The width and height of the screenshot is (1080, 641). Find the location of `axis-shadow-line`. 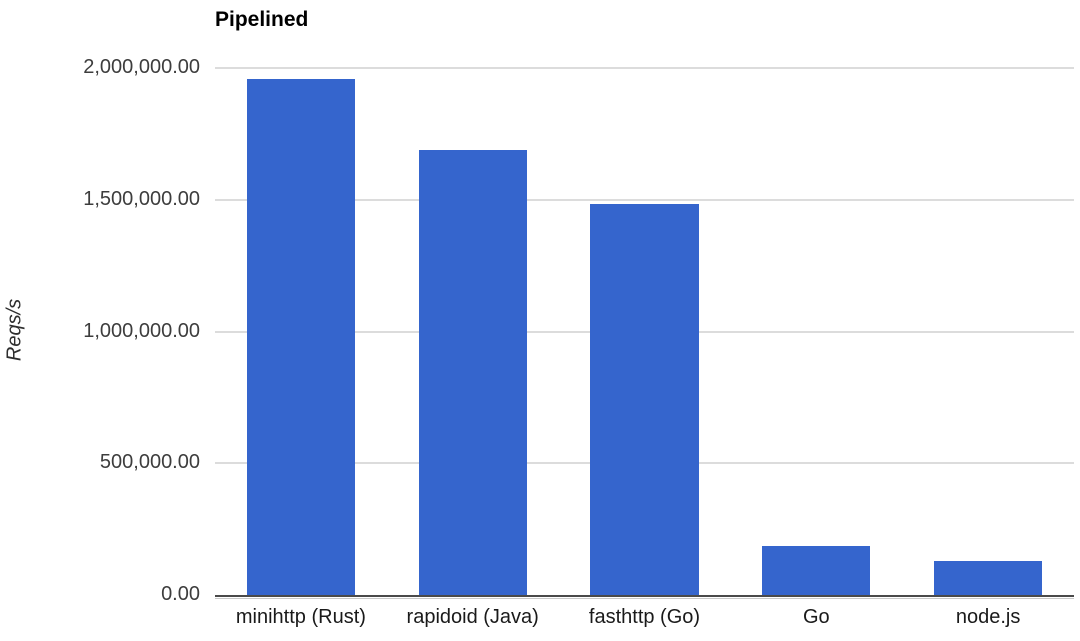

axis-shadow-line is located at coordinates (644, 598).